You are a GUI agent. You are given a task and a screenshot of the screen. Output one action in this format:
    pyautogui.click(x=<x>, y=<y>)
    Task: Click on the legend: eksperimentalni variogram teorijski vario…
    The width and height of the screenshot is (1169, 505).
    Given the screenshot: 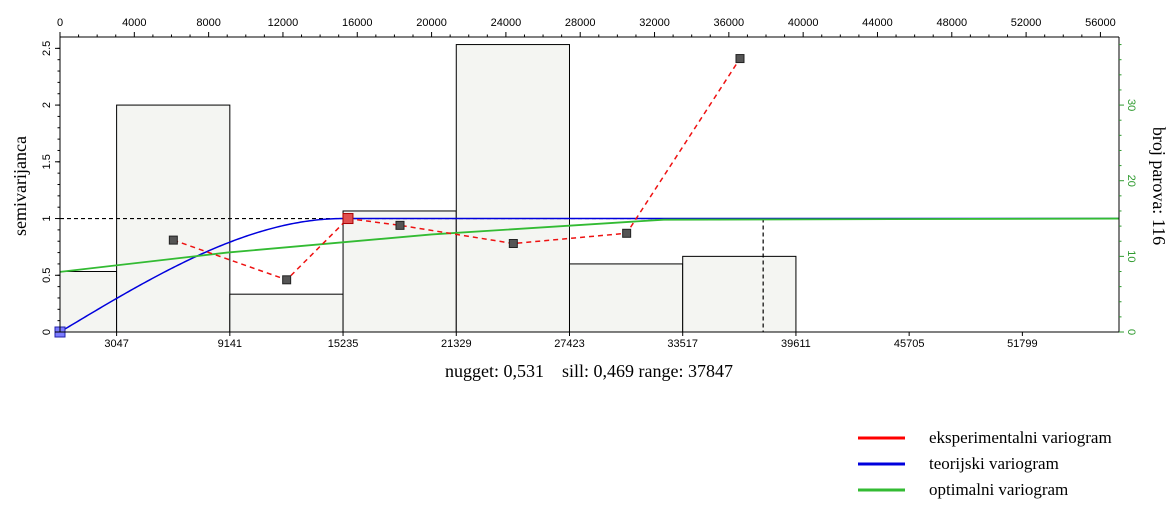 What is the action you would take?
    pyautogui.click(x=985, y=463)
    